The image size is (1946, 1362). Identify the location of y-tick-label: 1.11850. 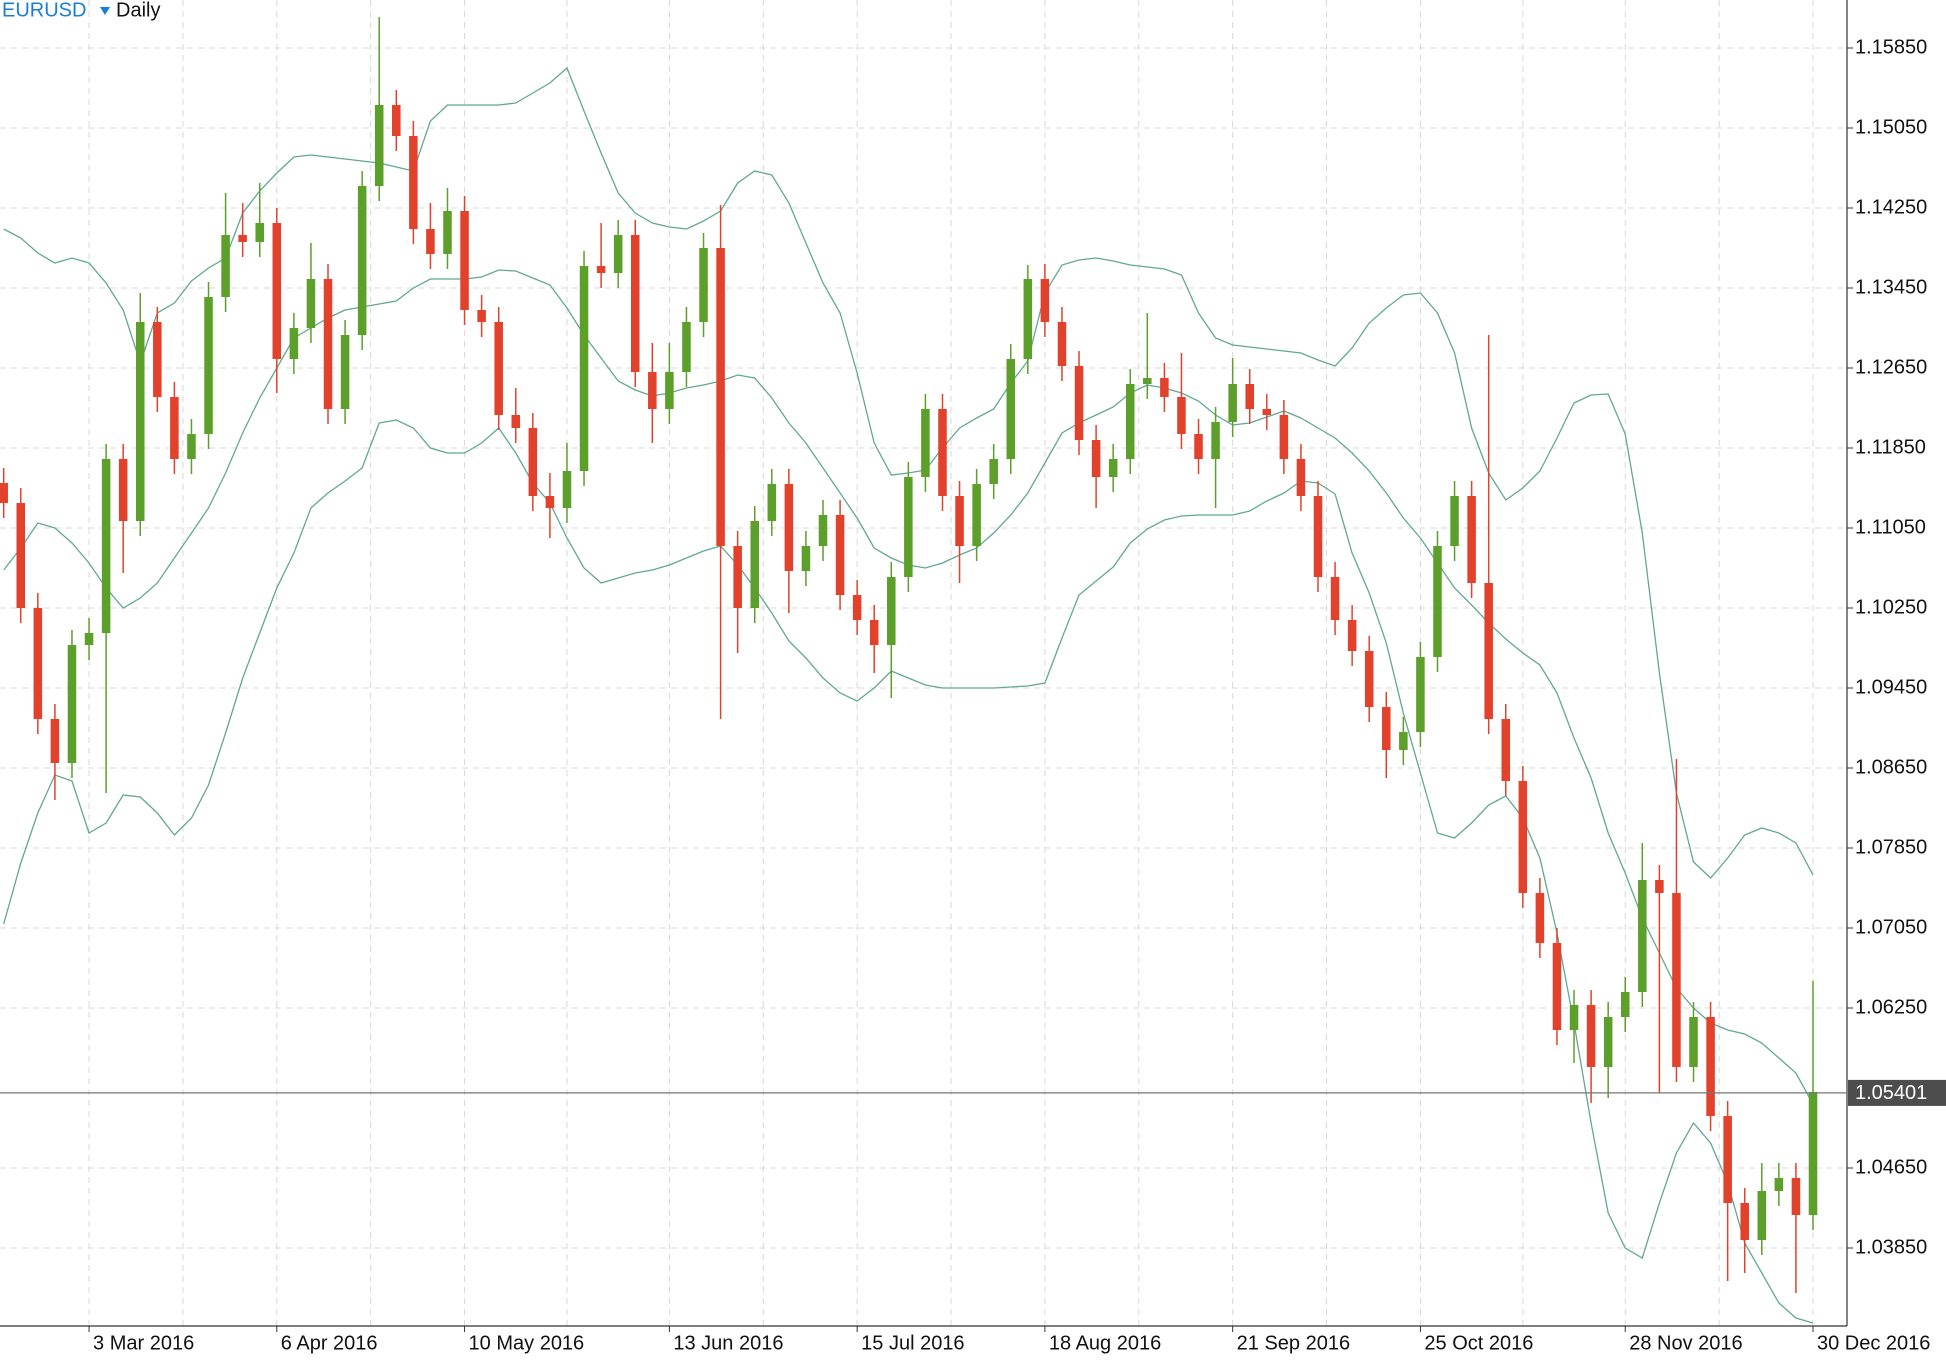
(1890, 447).